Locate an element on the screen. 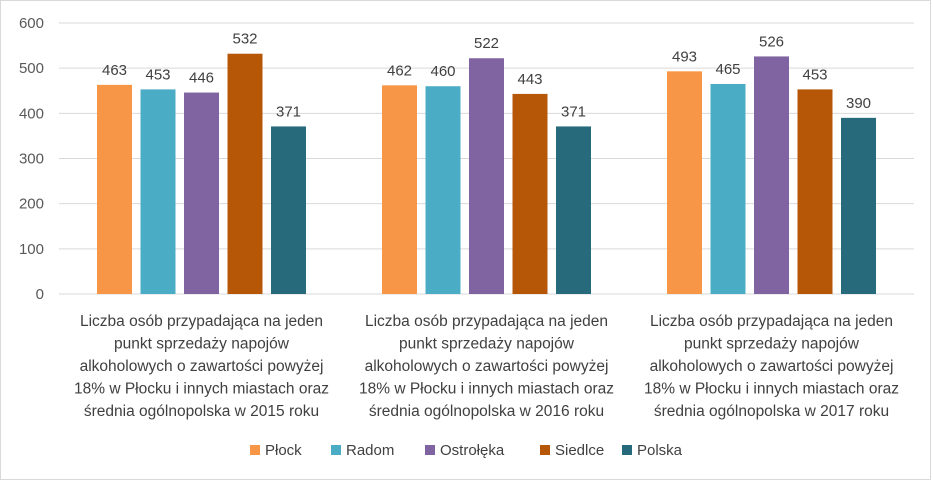 This screenshot has width=933, height=482. legend-label: Polska is located at coordinates (660, 450).